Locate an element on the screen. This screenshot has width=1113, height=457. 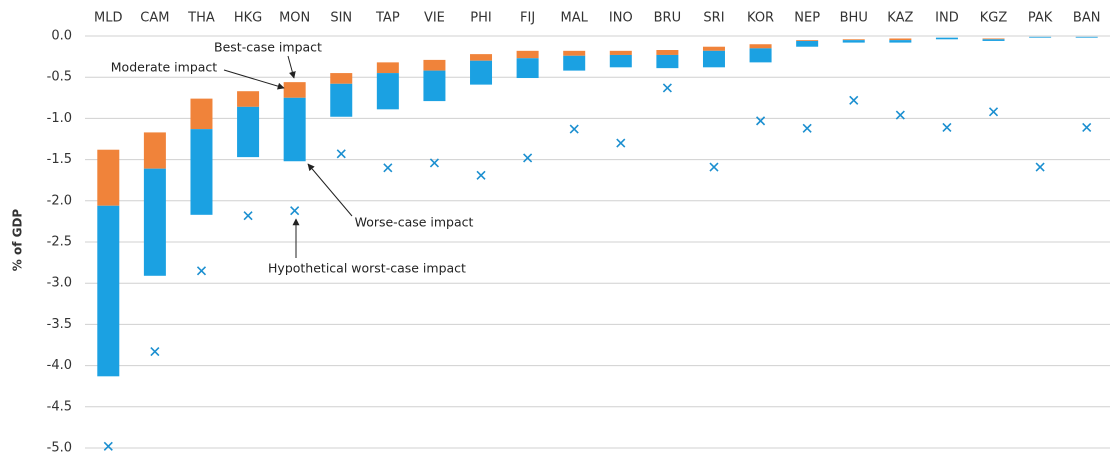
x-tick-label: KAZ is located at coordinates (900, 18).